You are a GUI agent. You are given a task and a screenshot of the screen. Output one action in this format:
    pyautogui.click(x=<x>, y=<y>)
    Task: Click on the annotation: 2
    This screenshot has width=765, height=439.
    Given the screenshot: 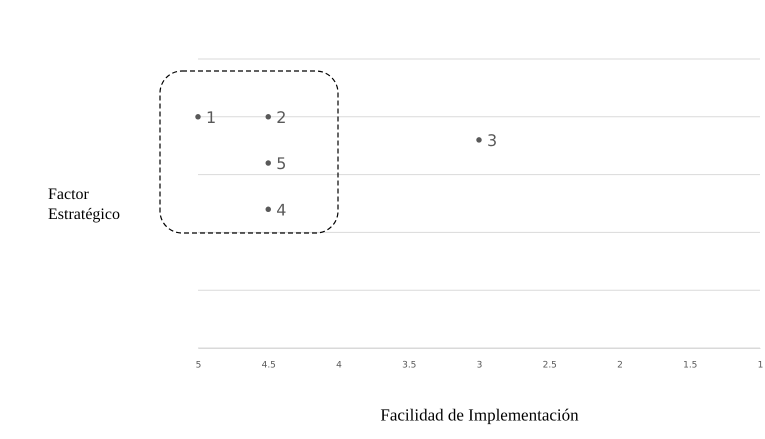 What is the action you would take?
    pyautogui.click(x=281, y=117)
    